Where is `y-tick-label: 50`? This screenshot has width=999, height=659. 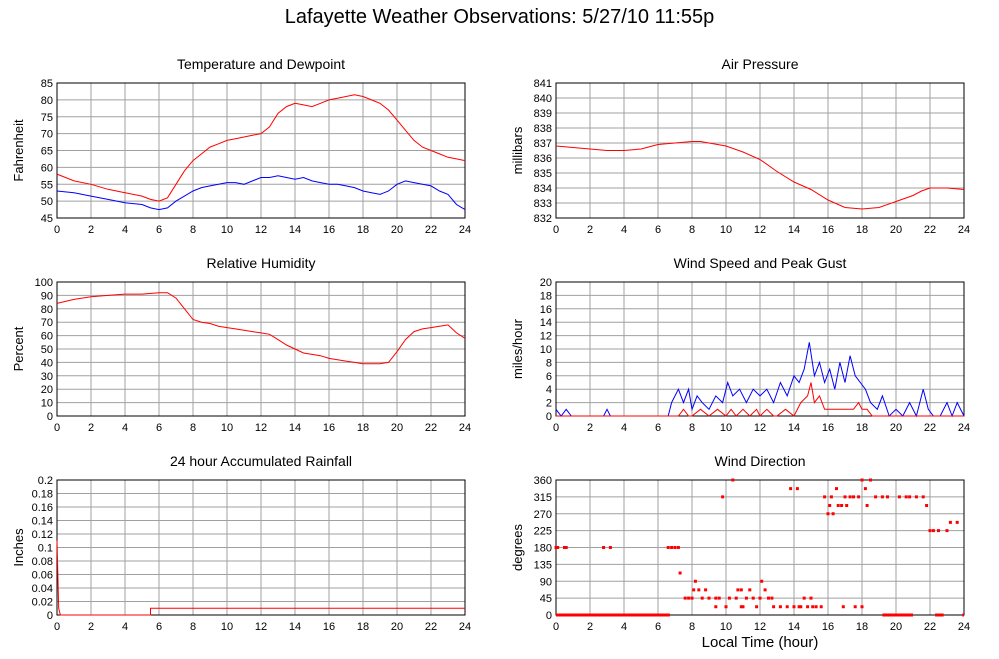
y-tick-label: 50 is located at coordinates (47, 202).